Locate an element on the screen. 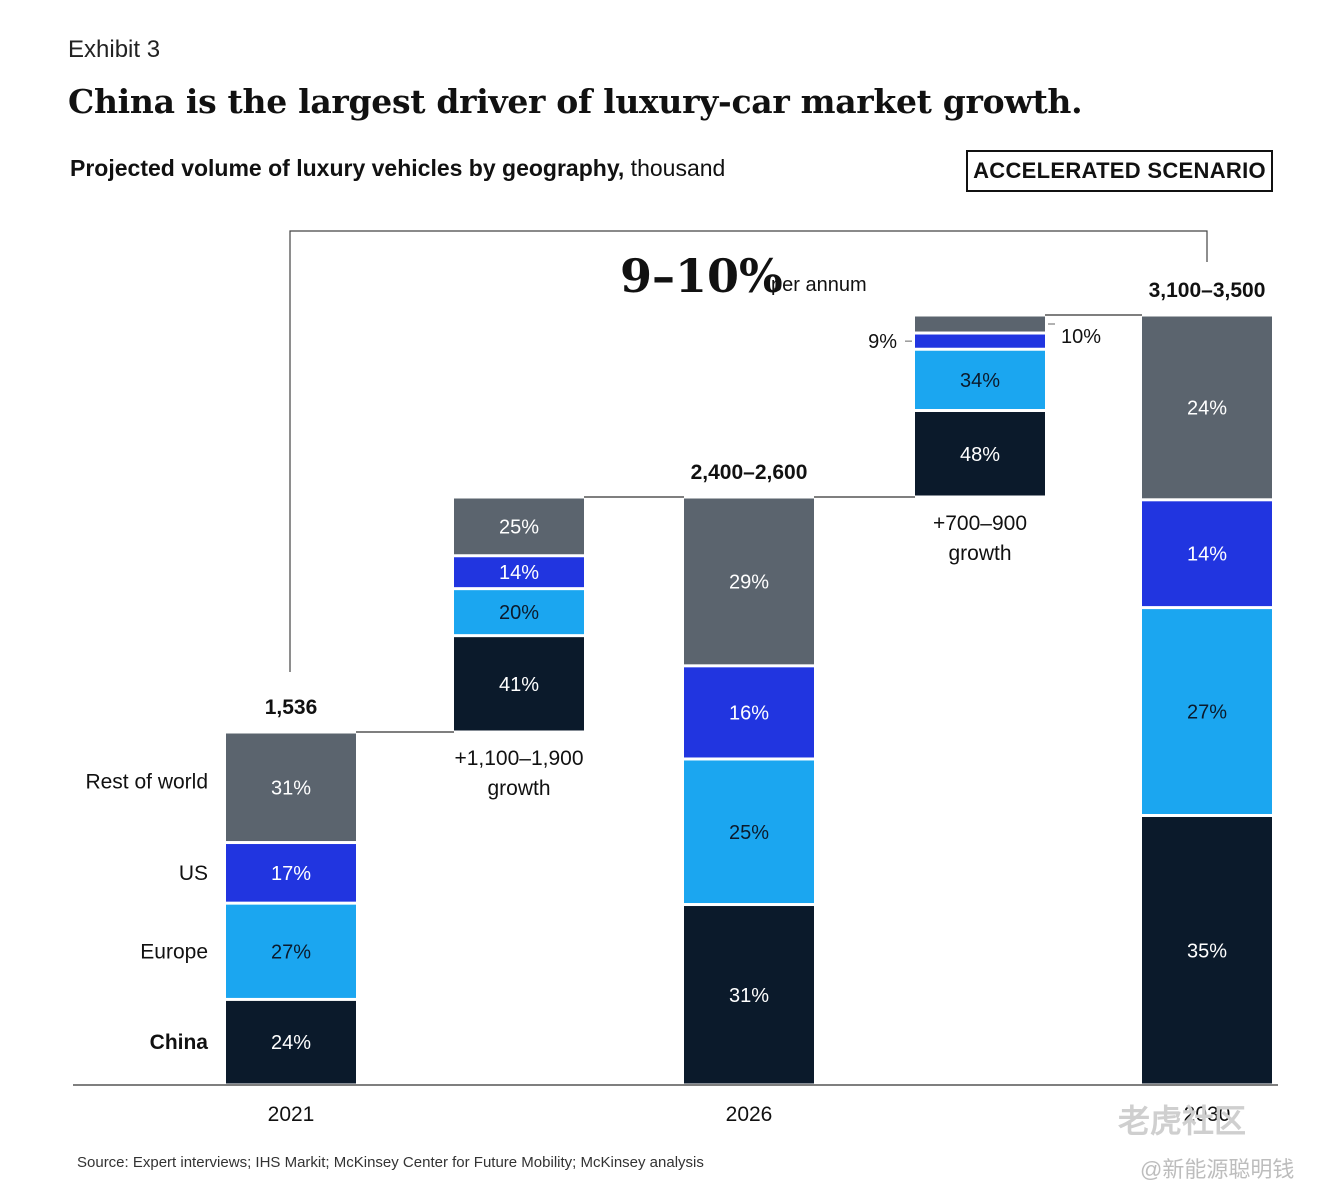  bar-y2030-china is located at coordinates (1207, 950).